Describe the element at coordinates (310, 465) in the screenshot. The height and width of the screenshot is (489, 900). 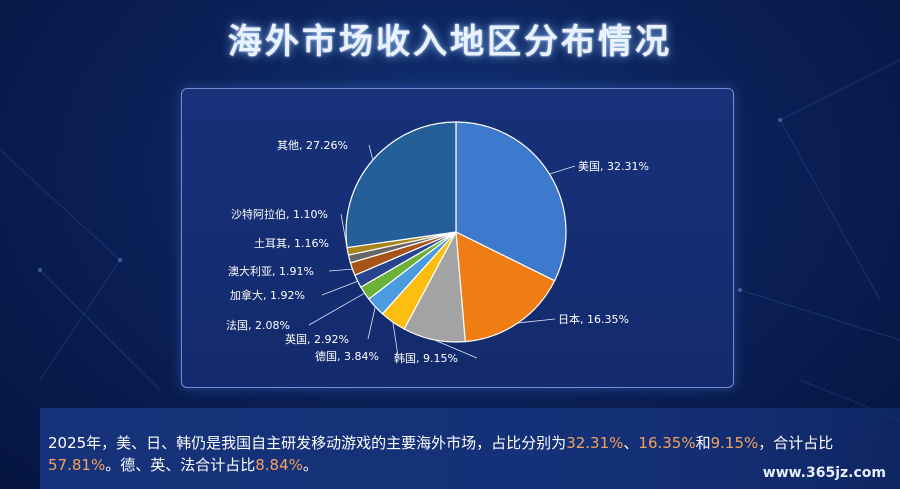
I see `summary-fragment: 。` at that location.